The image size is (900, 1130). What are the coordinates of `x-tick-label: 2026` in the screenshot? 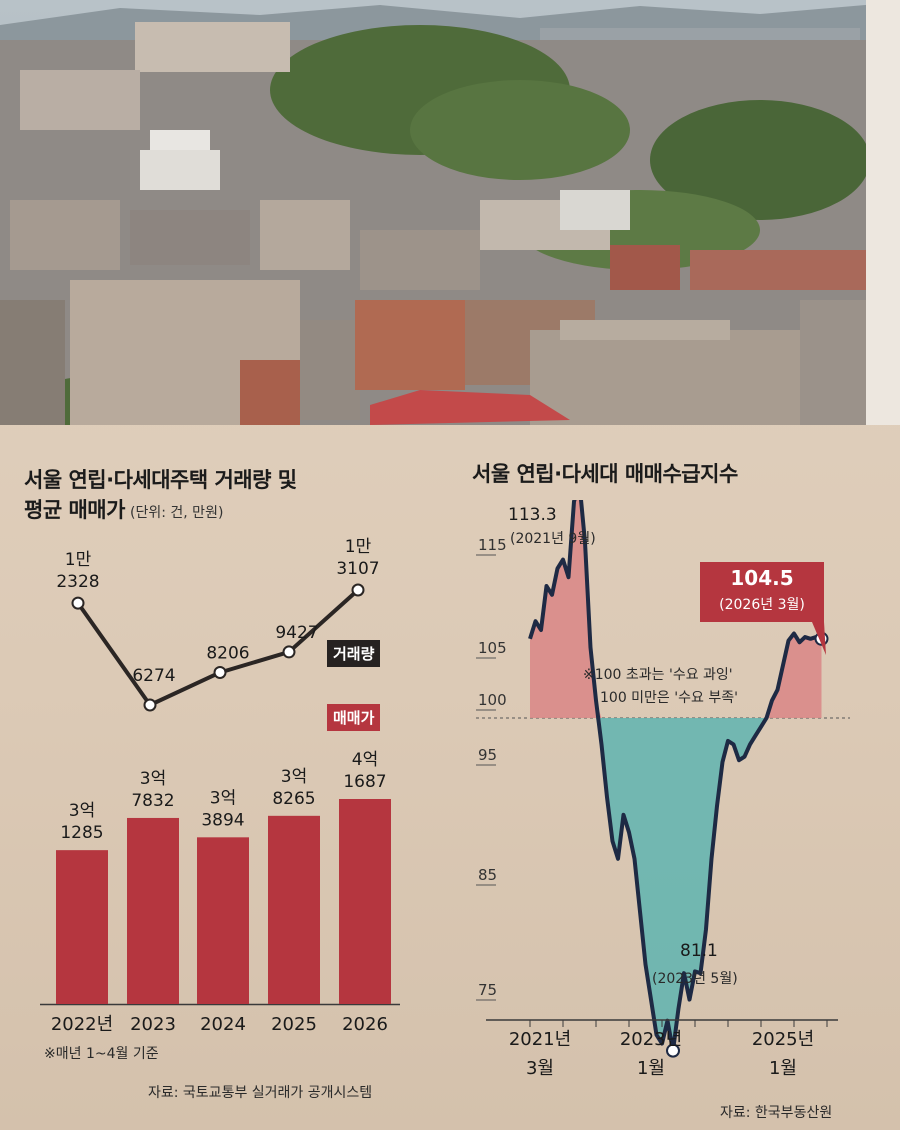 It's located at (365, 1024).